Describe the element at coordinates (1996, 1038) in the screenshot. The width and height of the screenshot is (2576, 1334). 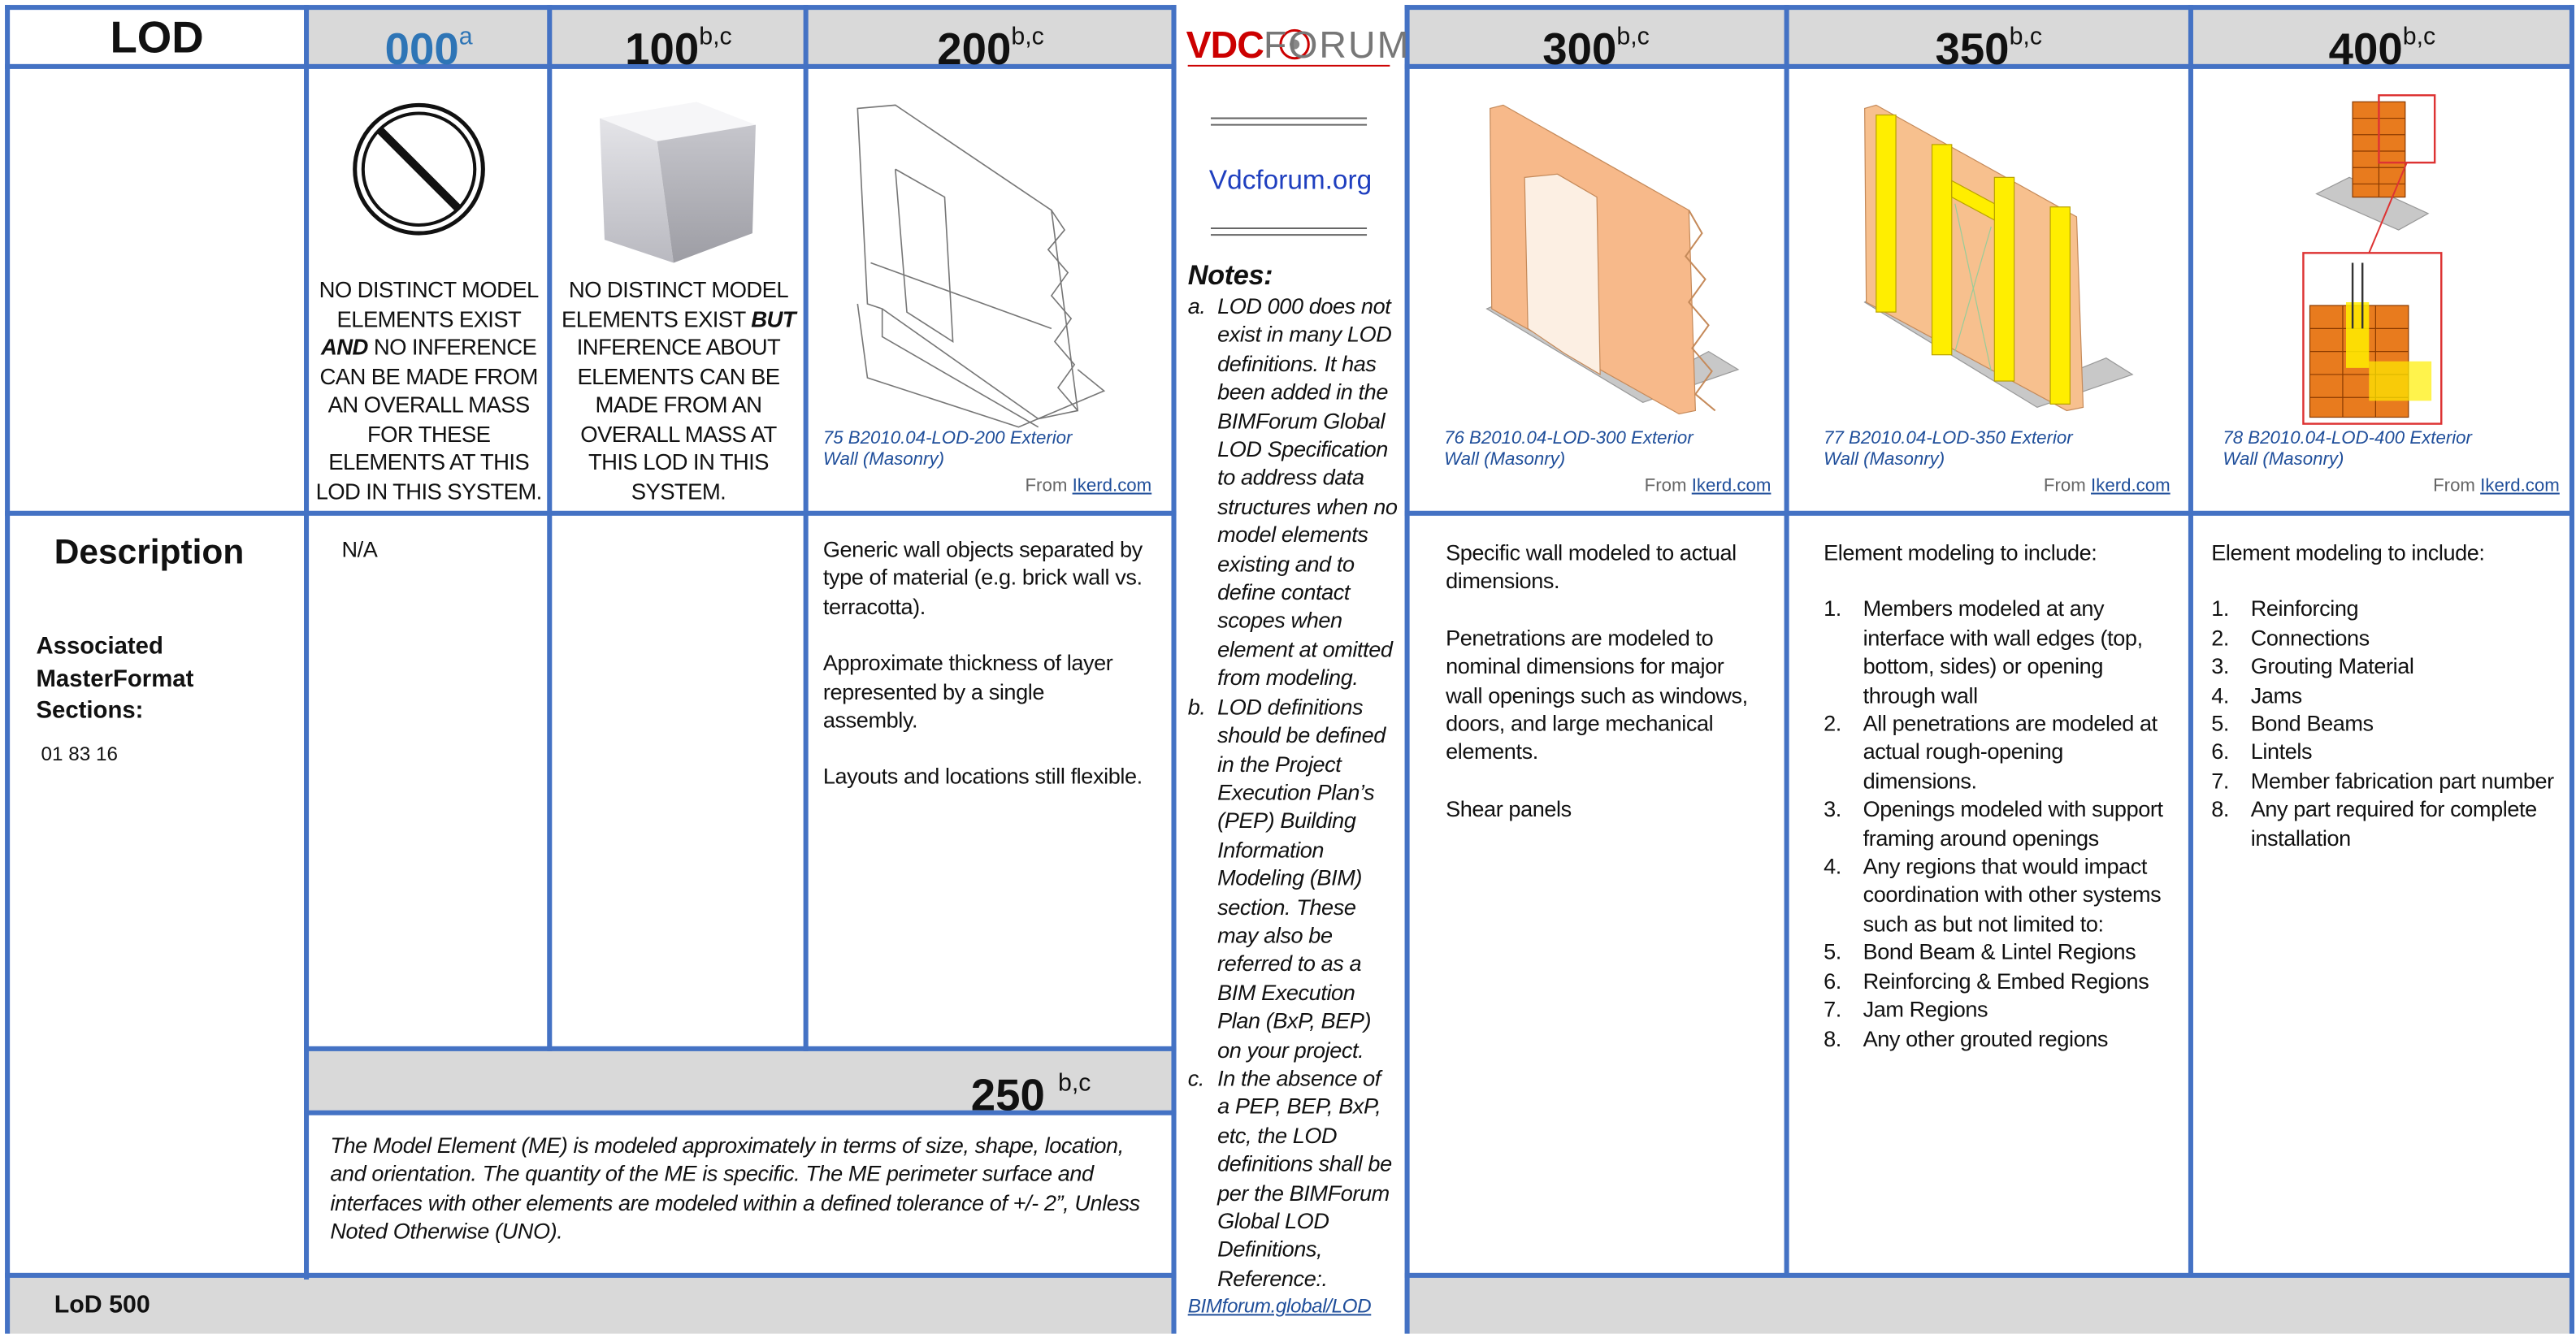
I see `list-item: 8. Any other grouted regions` at that location.